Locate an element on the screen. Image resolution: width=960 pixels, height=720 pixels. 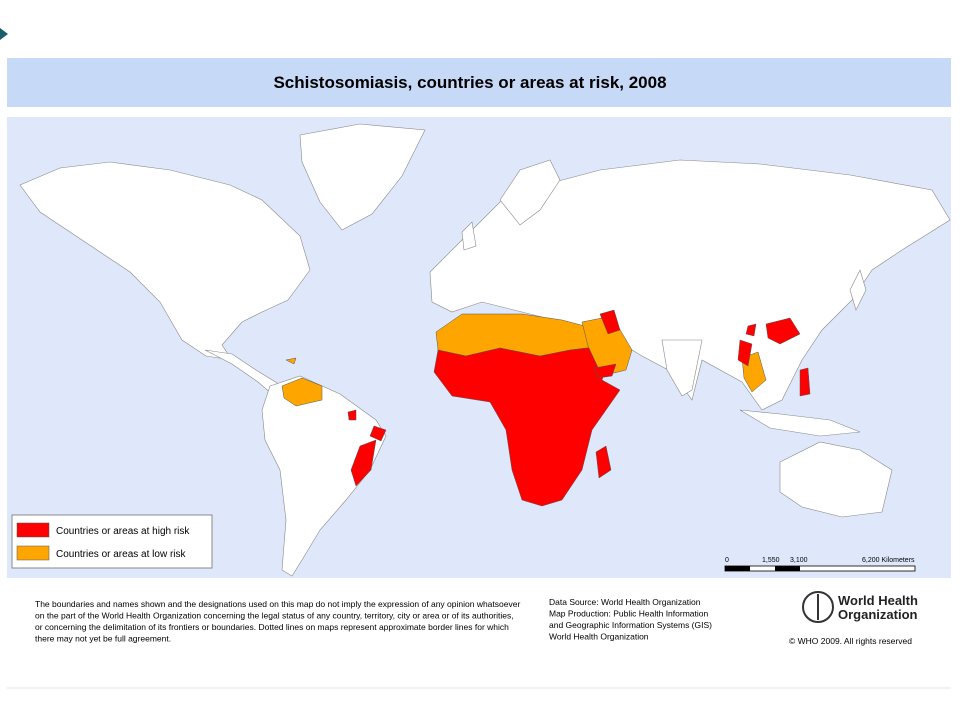
legend-label: Countries or areas at low risk is located at coordinates (121, 554).